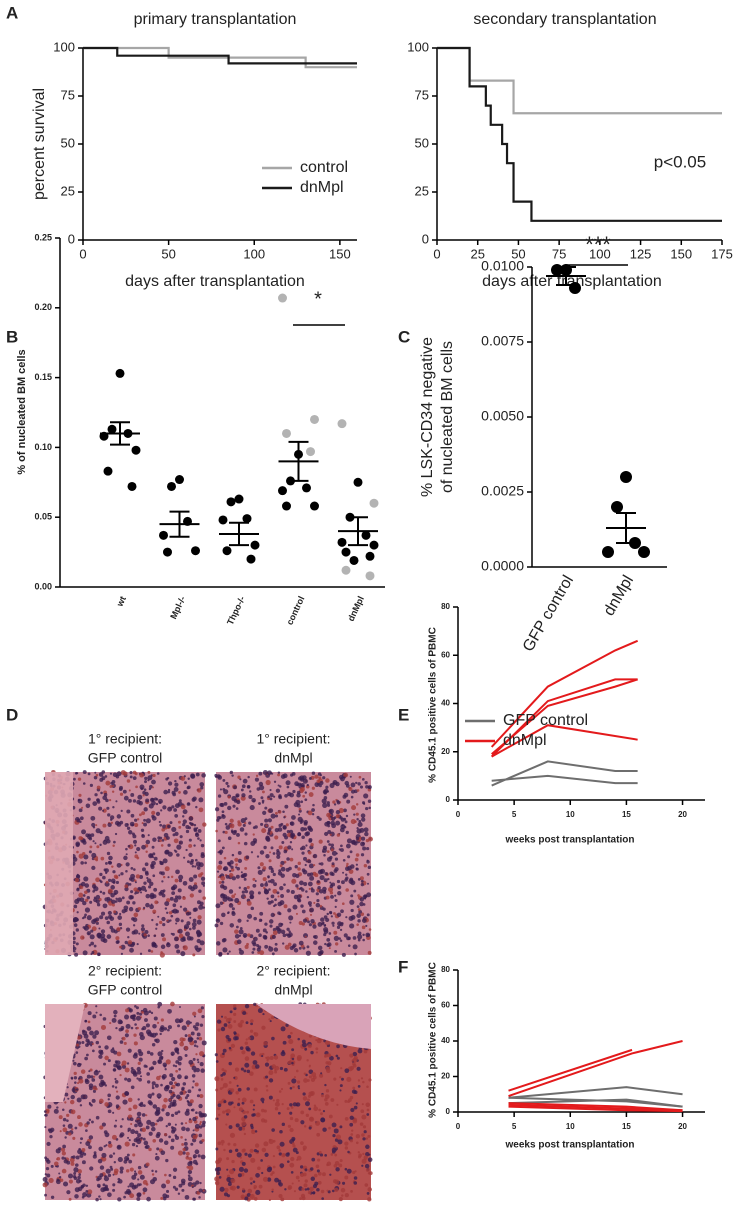 The height and width of the screenshot is (1207, 733). Describe the element at coordinates (436, 253) in the screenshot. I see `x-tick-label: 0` at that location.